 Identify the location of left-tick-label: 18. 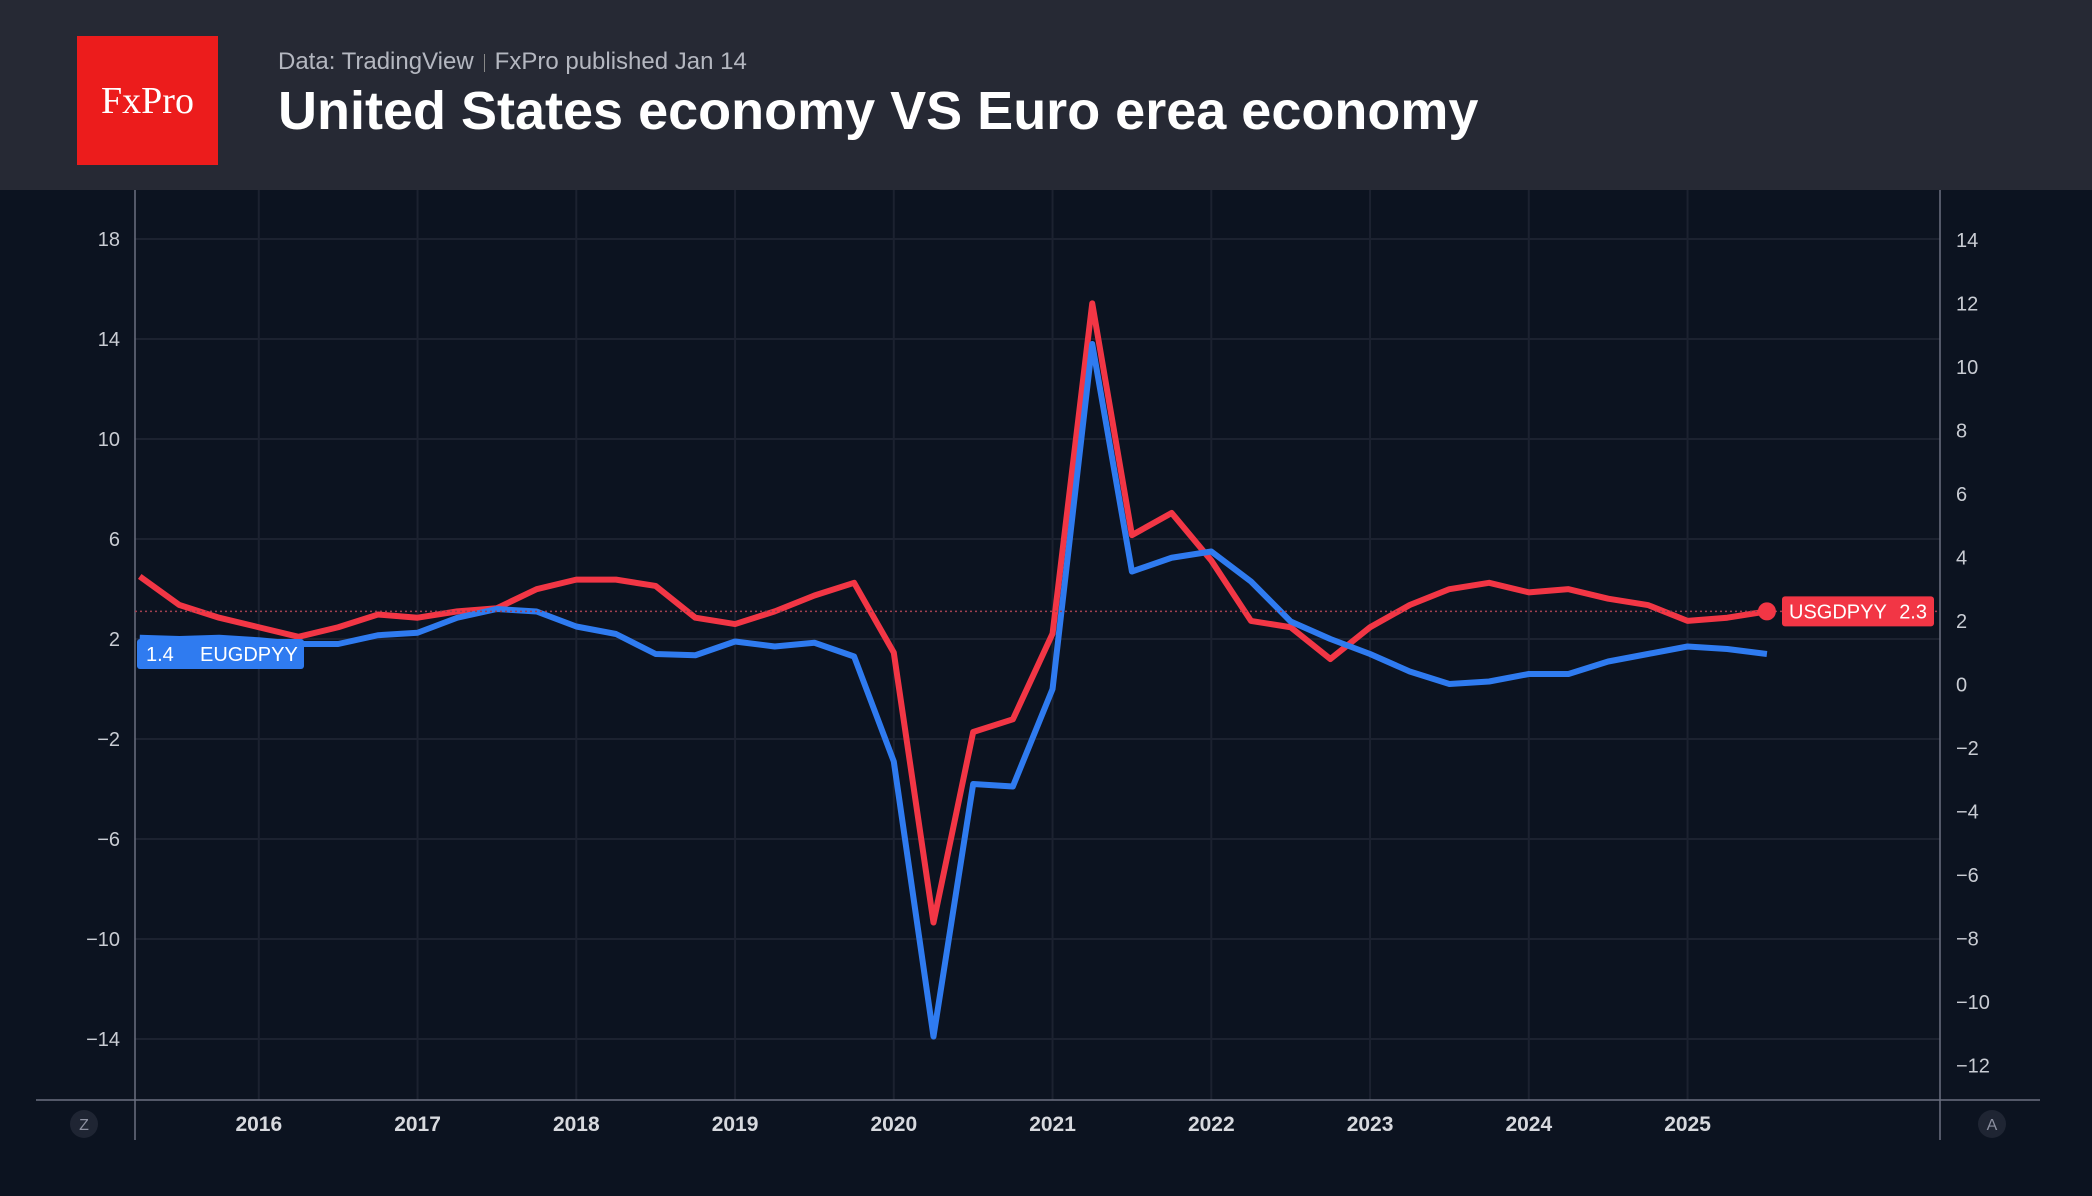
(109, 240).